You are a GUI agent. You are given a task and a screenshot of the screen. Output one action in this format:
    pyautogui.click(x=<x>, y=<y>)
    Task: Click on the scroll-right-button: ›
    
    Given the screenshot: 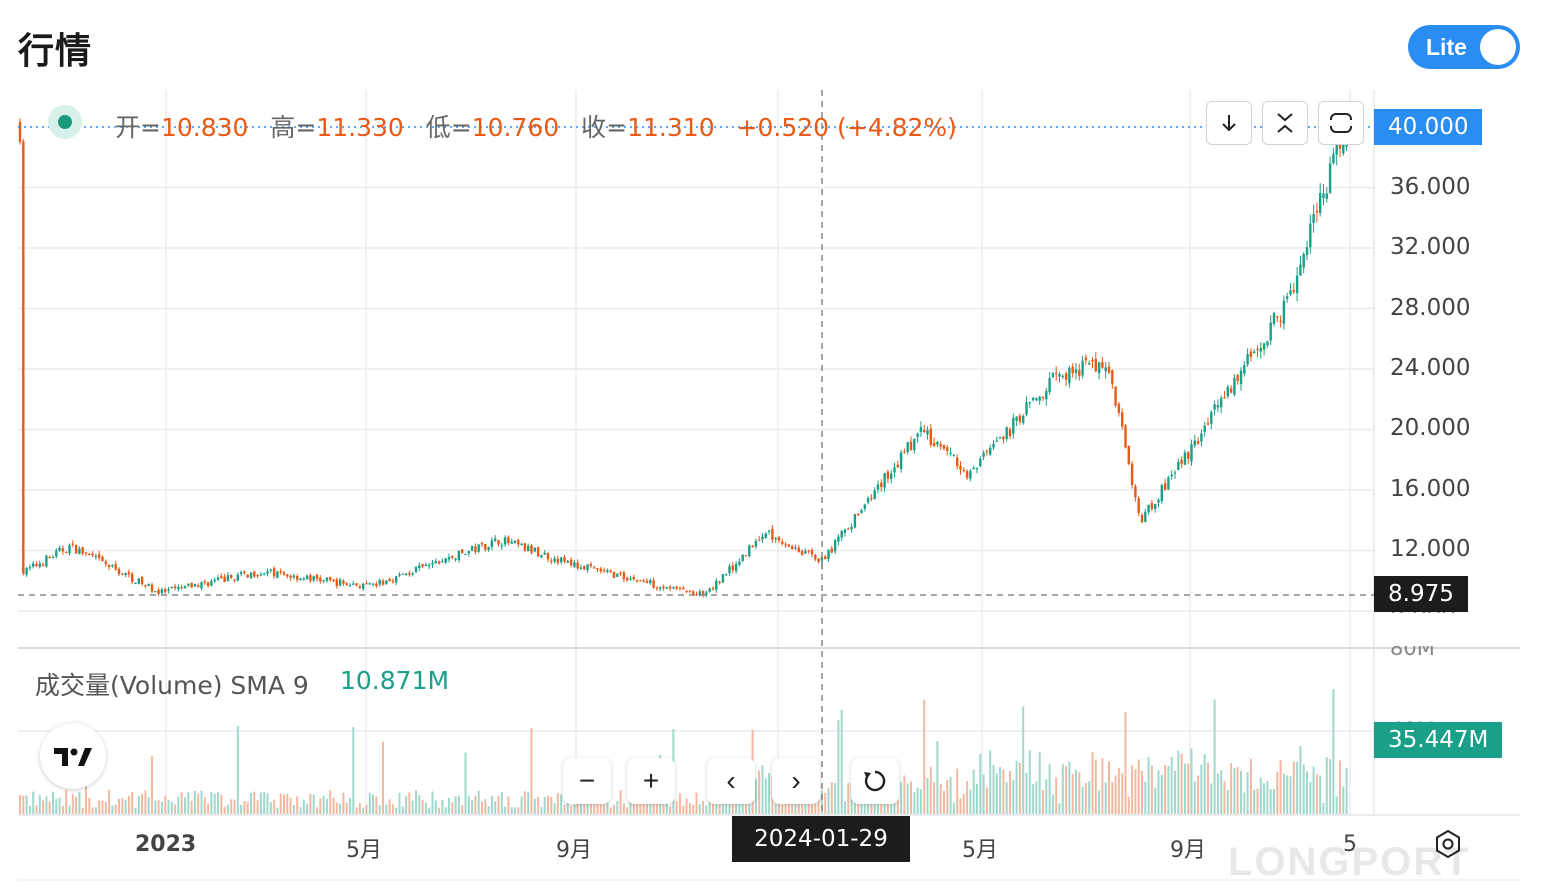 What is the action you would take?
    pyautogui.click(x=796, y=781)
    